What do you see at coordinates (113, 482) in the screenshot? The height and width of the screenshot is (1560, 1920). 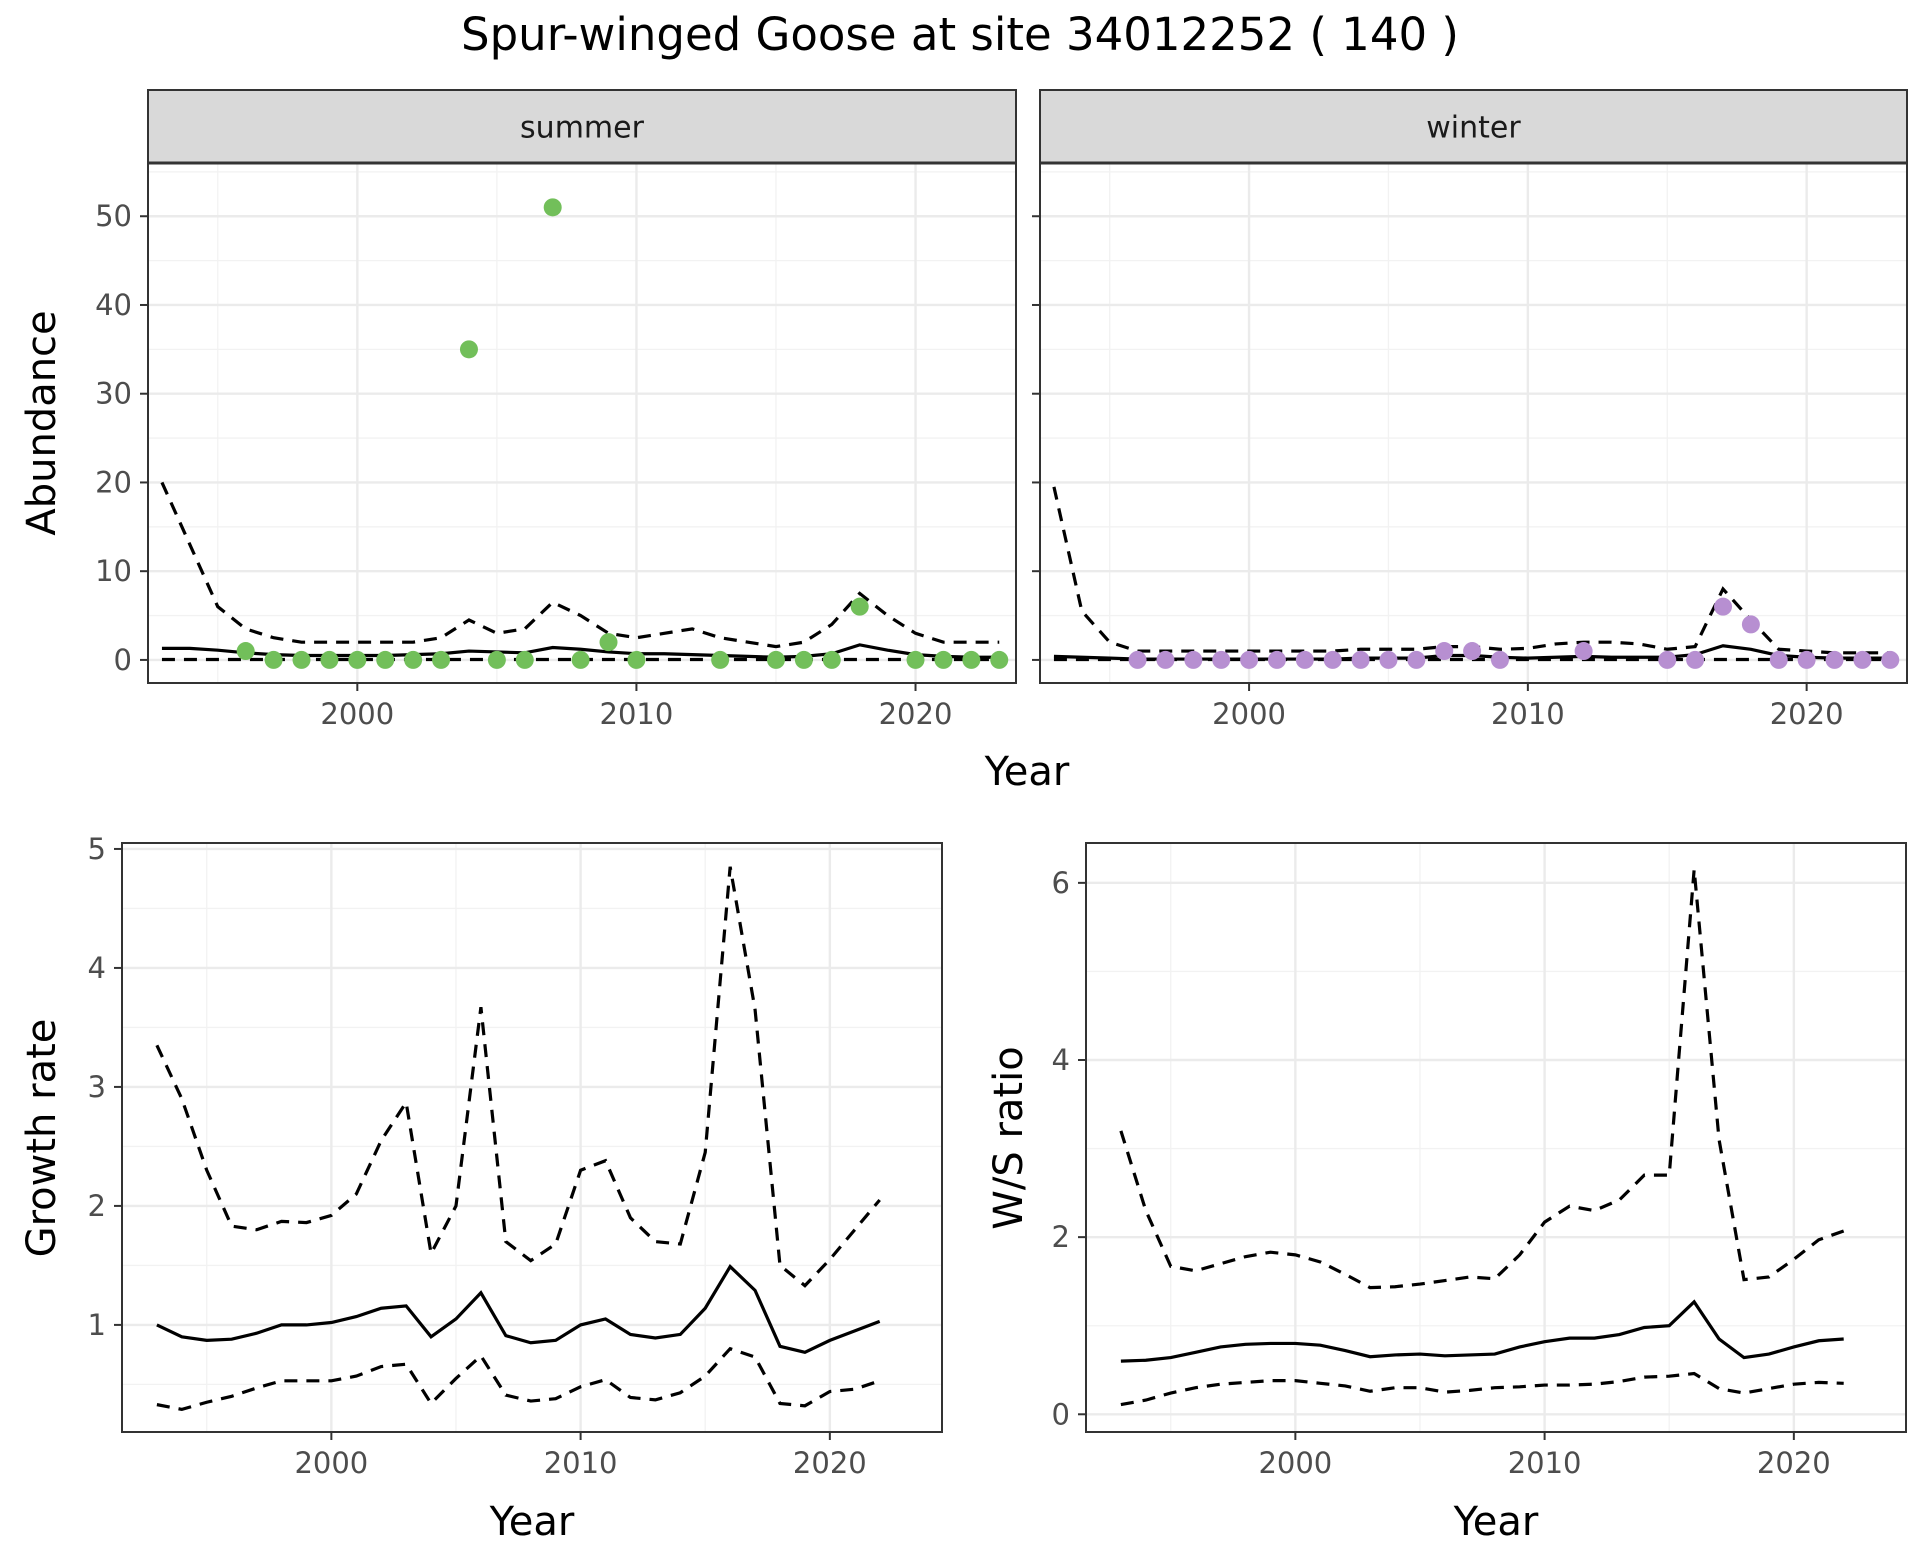 I see `y-tick-label: 20` at bounding box center [113, 482].